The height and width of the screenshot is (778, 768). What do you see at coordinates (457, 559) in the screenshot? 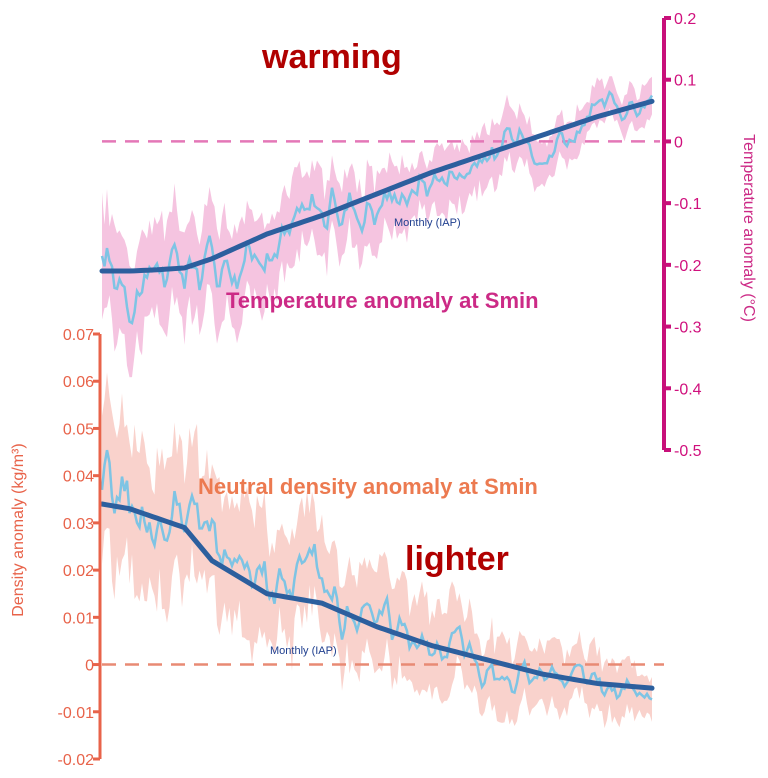
I see `lighter-headline: lighter` at bounding box center [457, 559].